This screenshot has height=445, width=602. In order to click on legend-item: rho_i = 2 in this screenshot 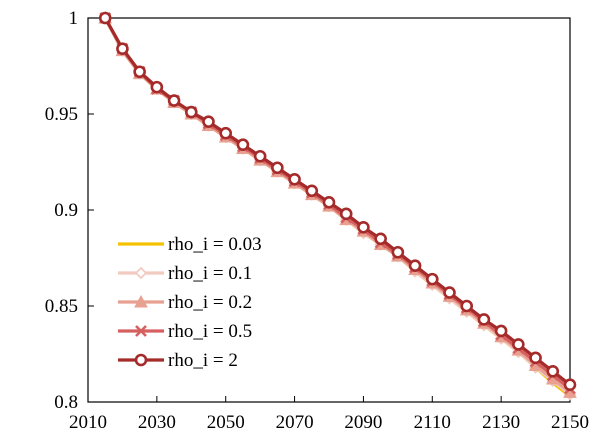, I will do `click(178, 360)`.